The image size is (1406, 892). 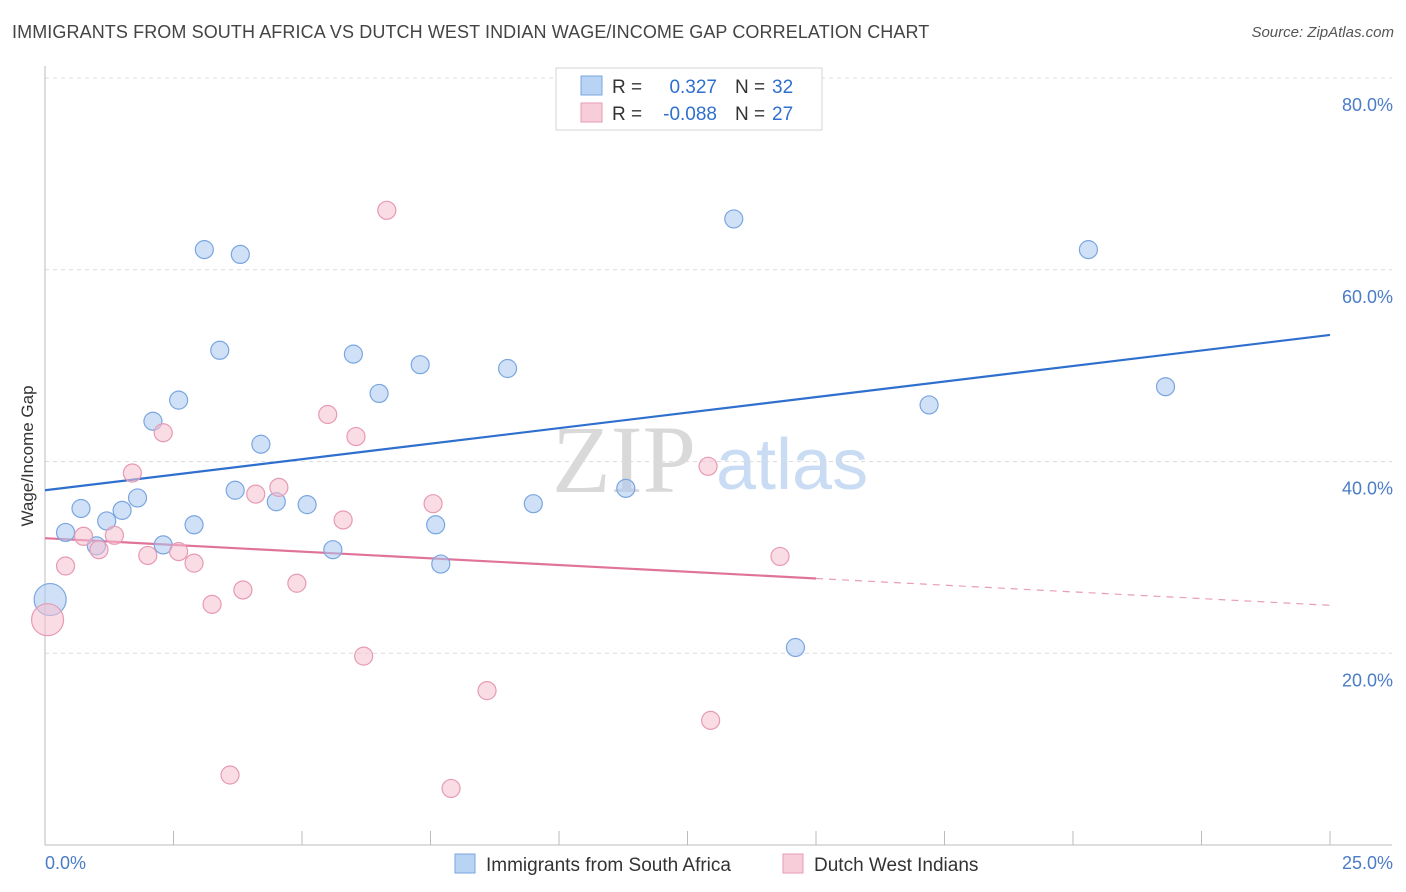 What do you see at coordinates (591, 112) in the screenshot?
I see `legend-swatch-pink` at bounding box center [591, 112].